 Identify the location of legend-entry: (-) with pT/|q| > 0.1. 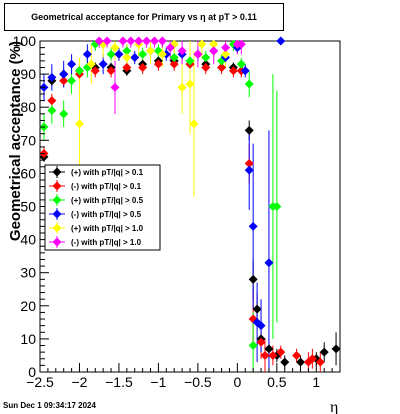
(106, 186).